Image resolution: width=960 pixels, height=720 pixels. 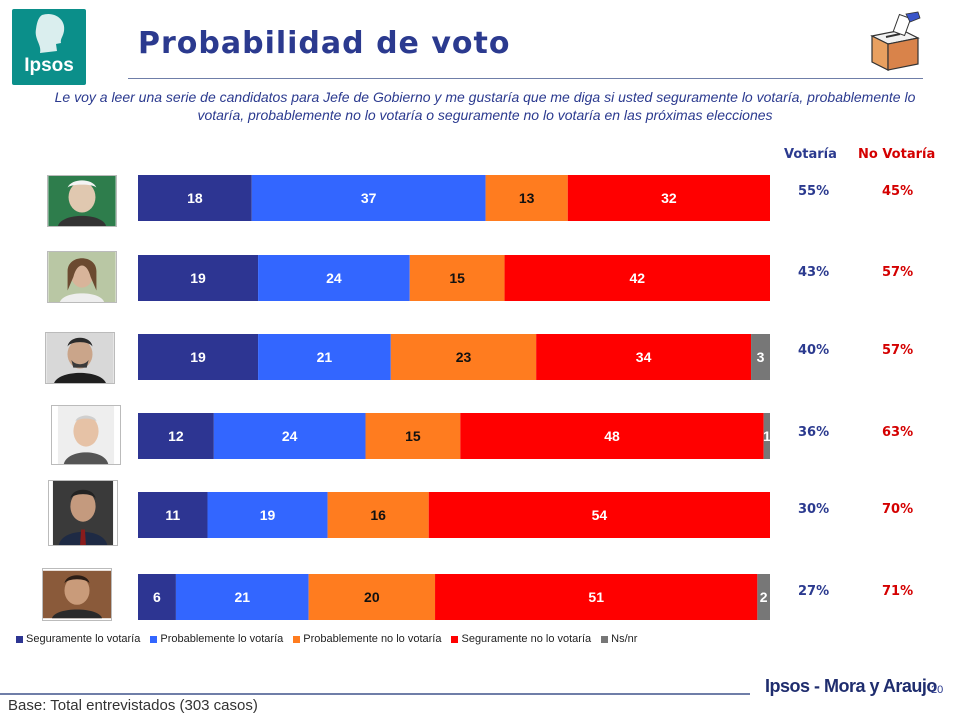 I want to click on legend-item: Ns/nr, so click(x=619, y=639).